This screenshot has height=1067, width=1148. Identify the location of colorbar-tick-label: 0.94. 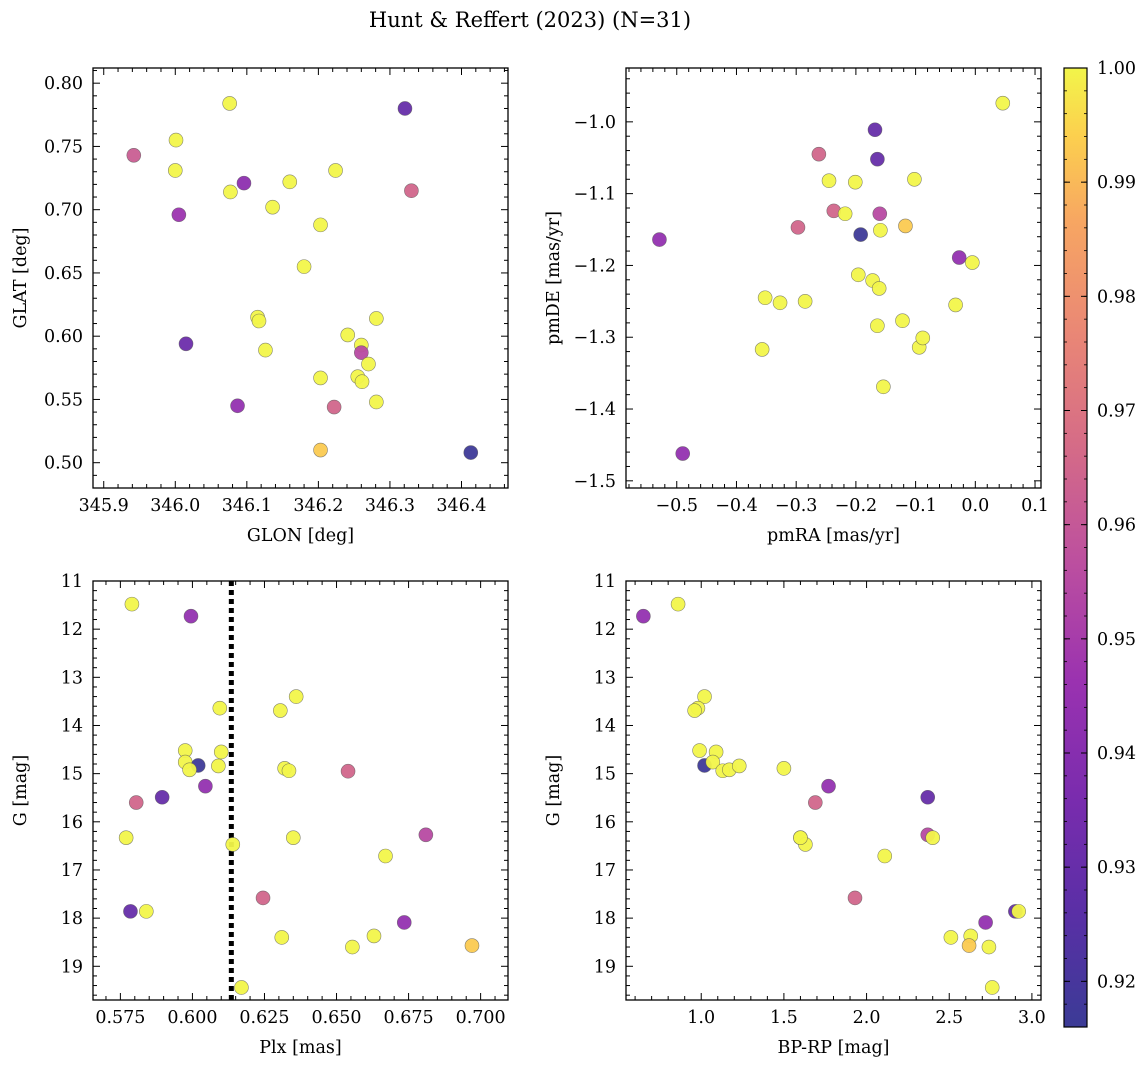
(1116, 754).